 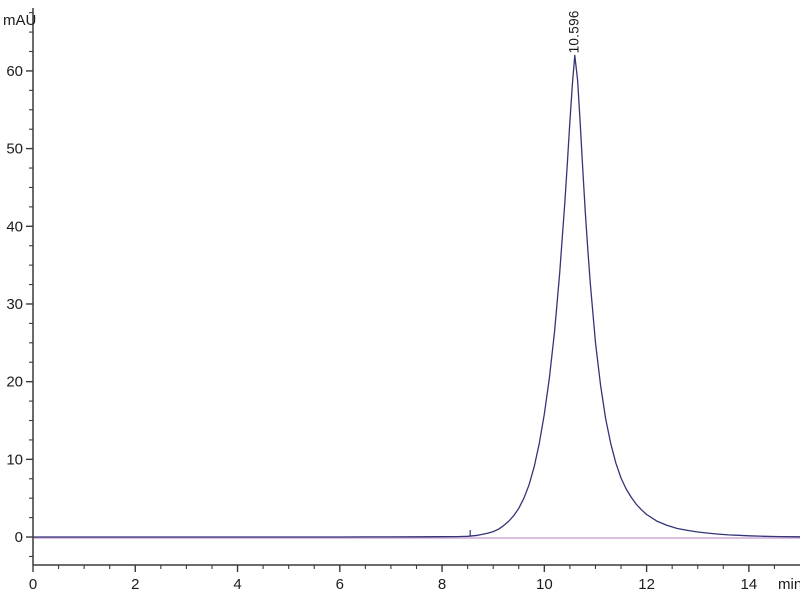 I want to click on y-tick-label: 0, so click(x=19, y=537).